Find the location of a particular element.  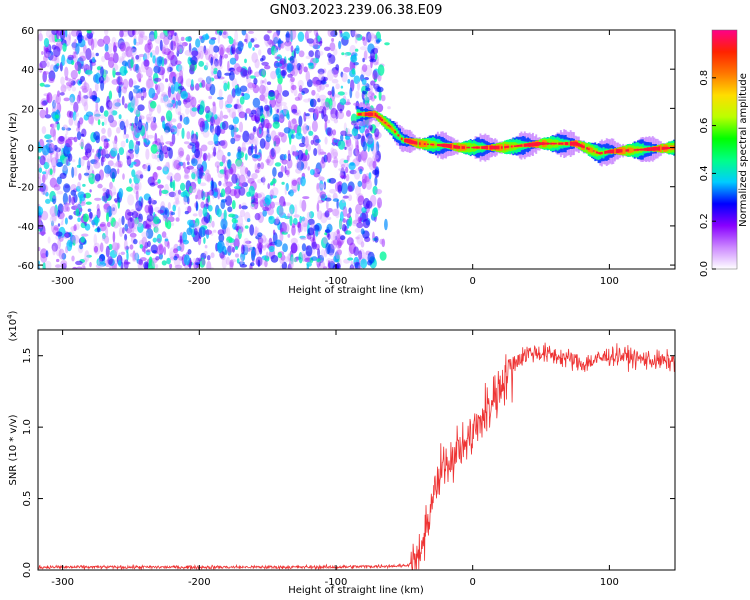

x-tick-label: -100 is located at coordinates (336, 281).